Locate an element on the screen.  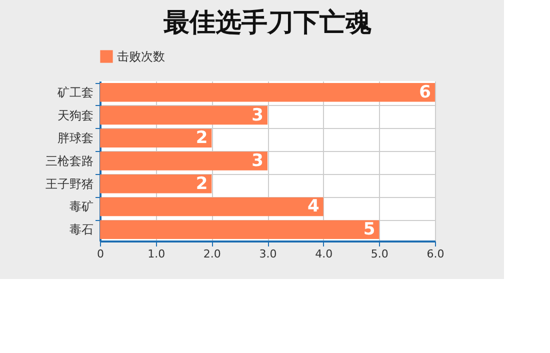
y-tick-label: 毒石 is located at coordinates (82, 229).